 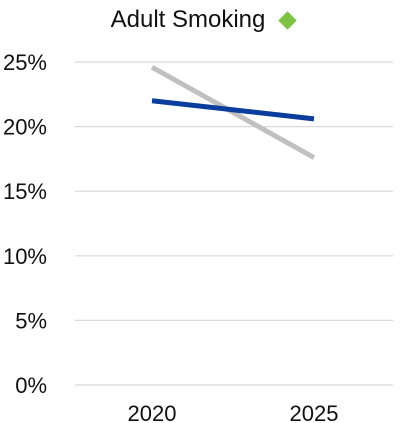 What do you see at coordinates (31, 320) in the screenshot?
I see `y-tick-label: 5%` at bounding box center [31, 320].